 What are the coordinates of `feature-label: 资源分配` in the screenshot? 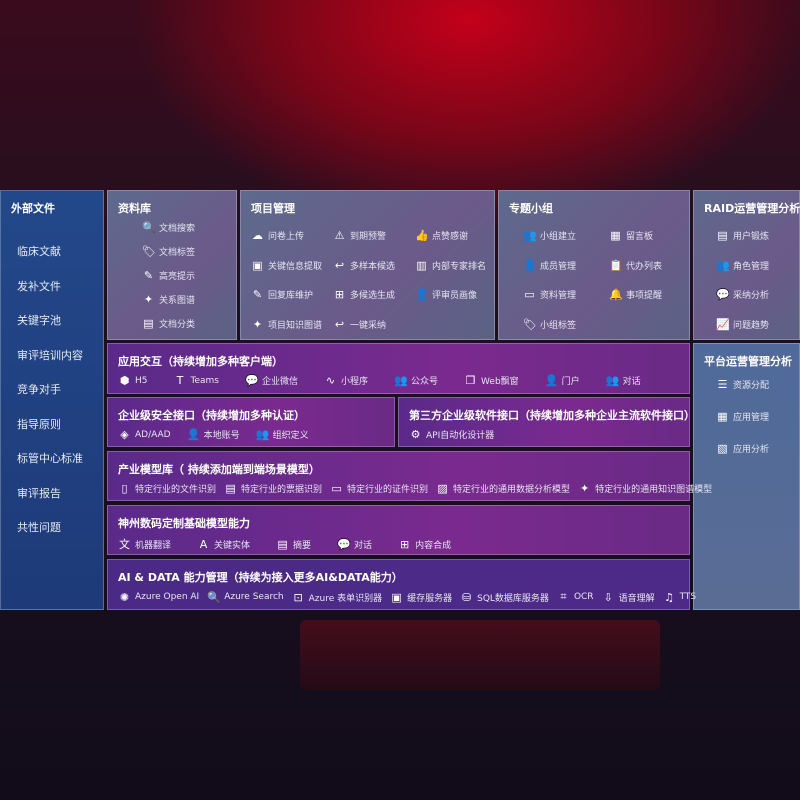 It's located at (751, 386).